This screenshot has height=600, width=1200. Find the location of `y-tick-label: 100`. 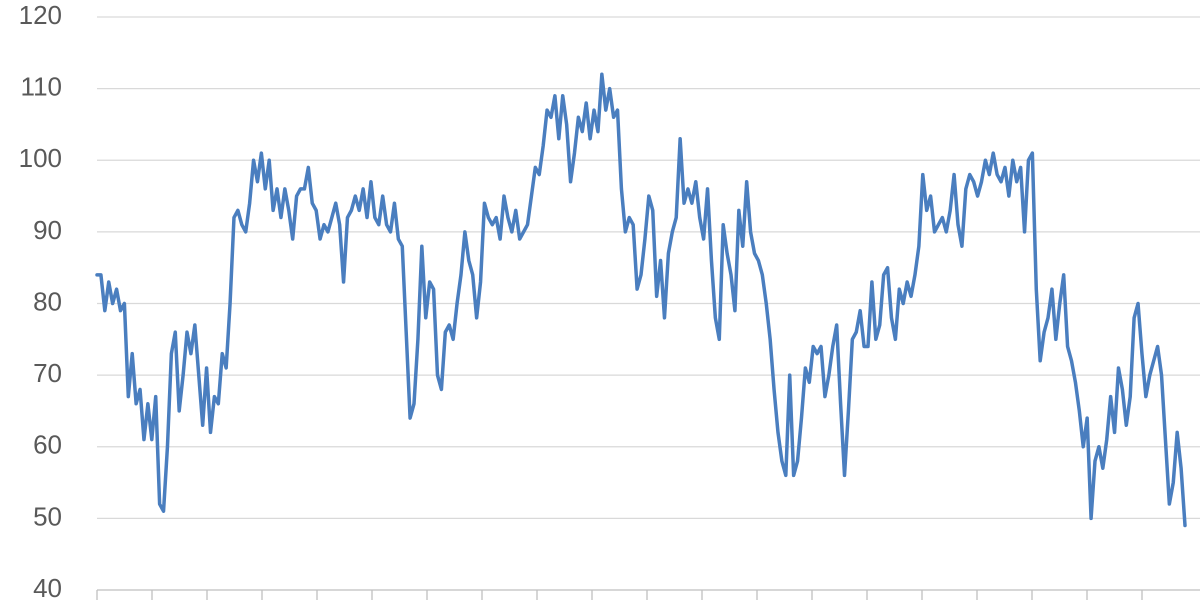

y-tick-label: 100 is located at coordinates (40, 158).